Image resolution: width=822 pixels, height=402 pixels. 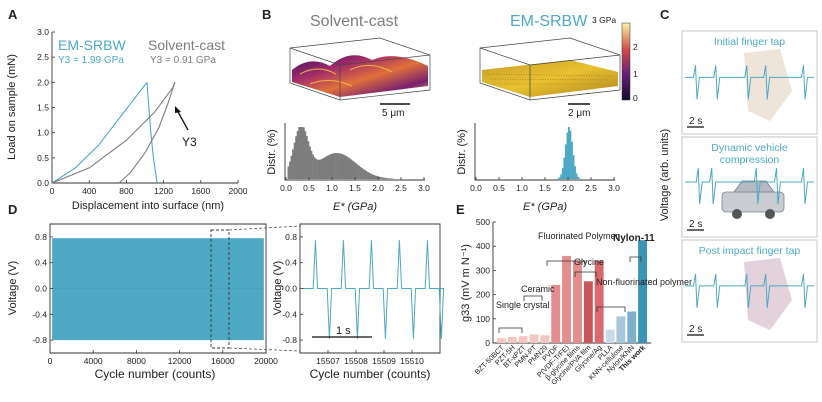 I want to click on y-tick-label: 0, so click(x=487, y=343).